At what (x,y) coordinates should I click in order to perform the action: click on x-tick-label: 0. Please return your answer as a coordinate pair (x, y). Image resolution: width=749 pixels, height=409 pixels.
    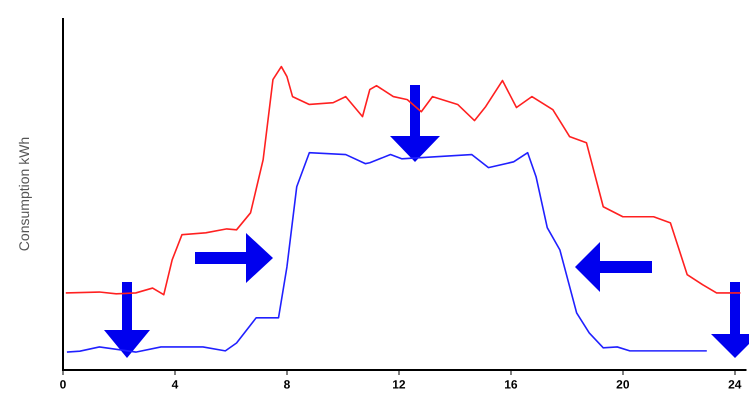
    Looking at the image, I should click on (63, 385).